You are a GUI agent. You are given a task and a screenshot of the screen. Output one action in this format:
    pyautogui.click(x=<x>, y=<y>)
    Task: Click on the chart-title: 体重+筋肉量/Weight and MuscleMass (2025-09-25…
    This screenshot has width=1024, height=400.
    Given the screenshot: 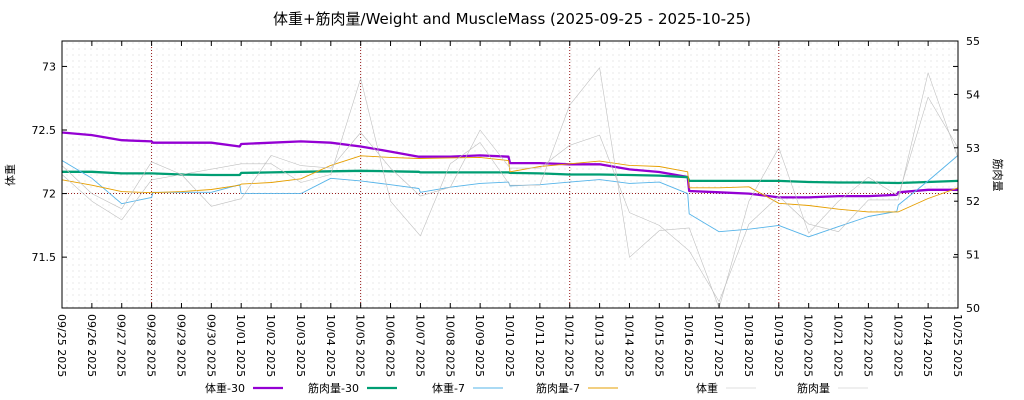 What is the action you would take?
    pyautogui.click(x=512, y=19)
    